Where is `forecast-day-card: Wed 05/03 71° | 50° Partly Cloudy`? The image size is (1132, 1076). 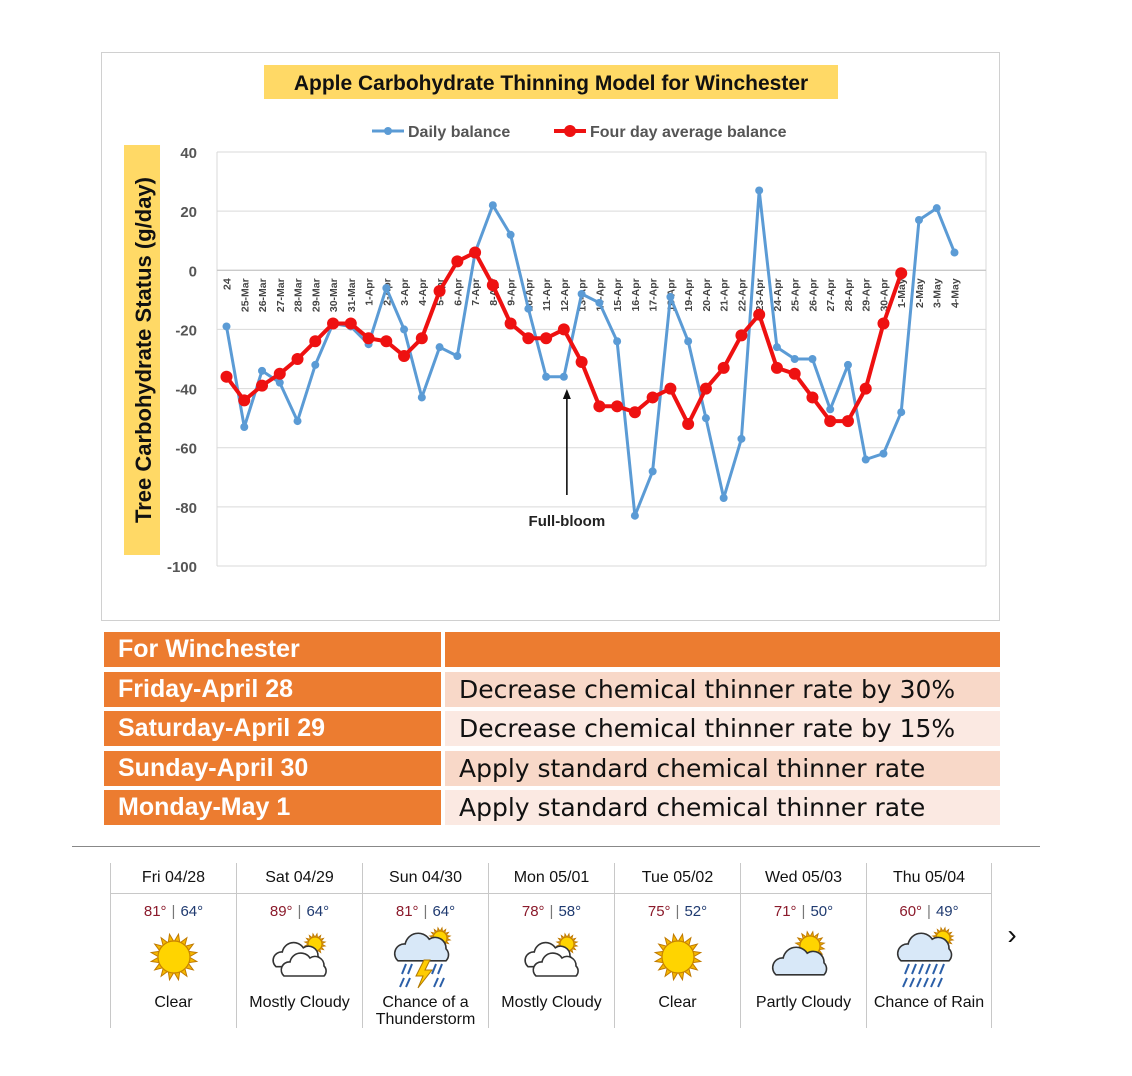 forecast-day-card: Wed 05/03 71° | 50° Partly Cloudy is located at coordinates (803, 945).